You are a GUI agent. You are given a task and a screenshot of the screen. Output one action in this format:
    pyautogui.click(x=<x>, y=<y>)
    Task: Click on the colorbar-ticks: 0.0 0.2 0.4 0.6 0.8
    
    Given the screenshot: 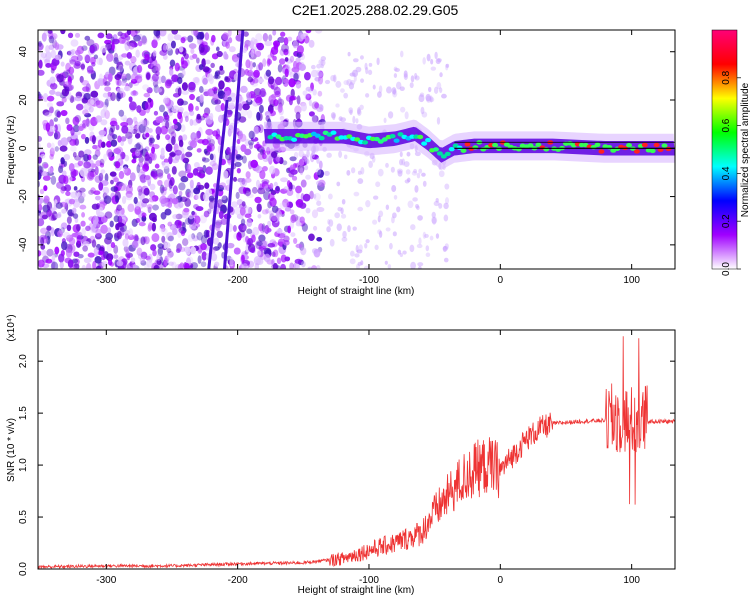 What is the action you would take?
    pyautogui.click(x=731, y=173)
    